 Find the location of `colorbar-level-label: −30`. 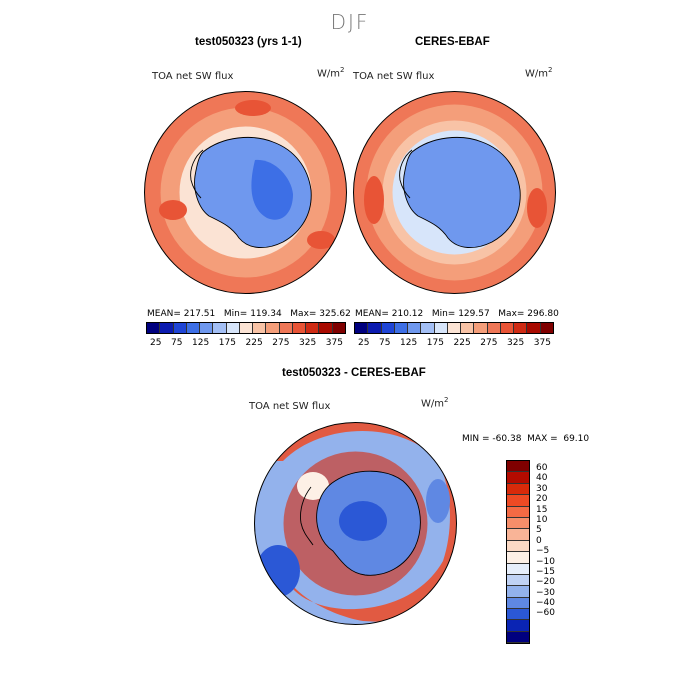

colorbar-level-label: −30 is located at coordinates (545, 592).